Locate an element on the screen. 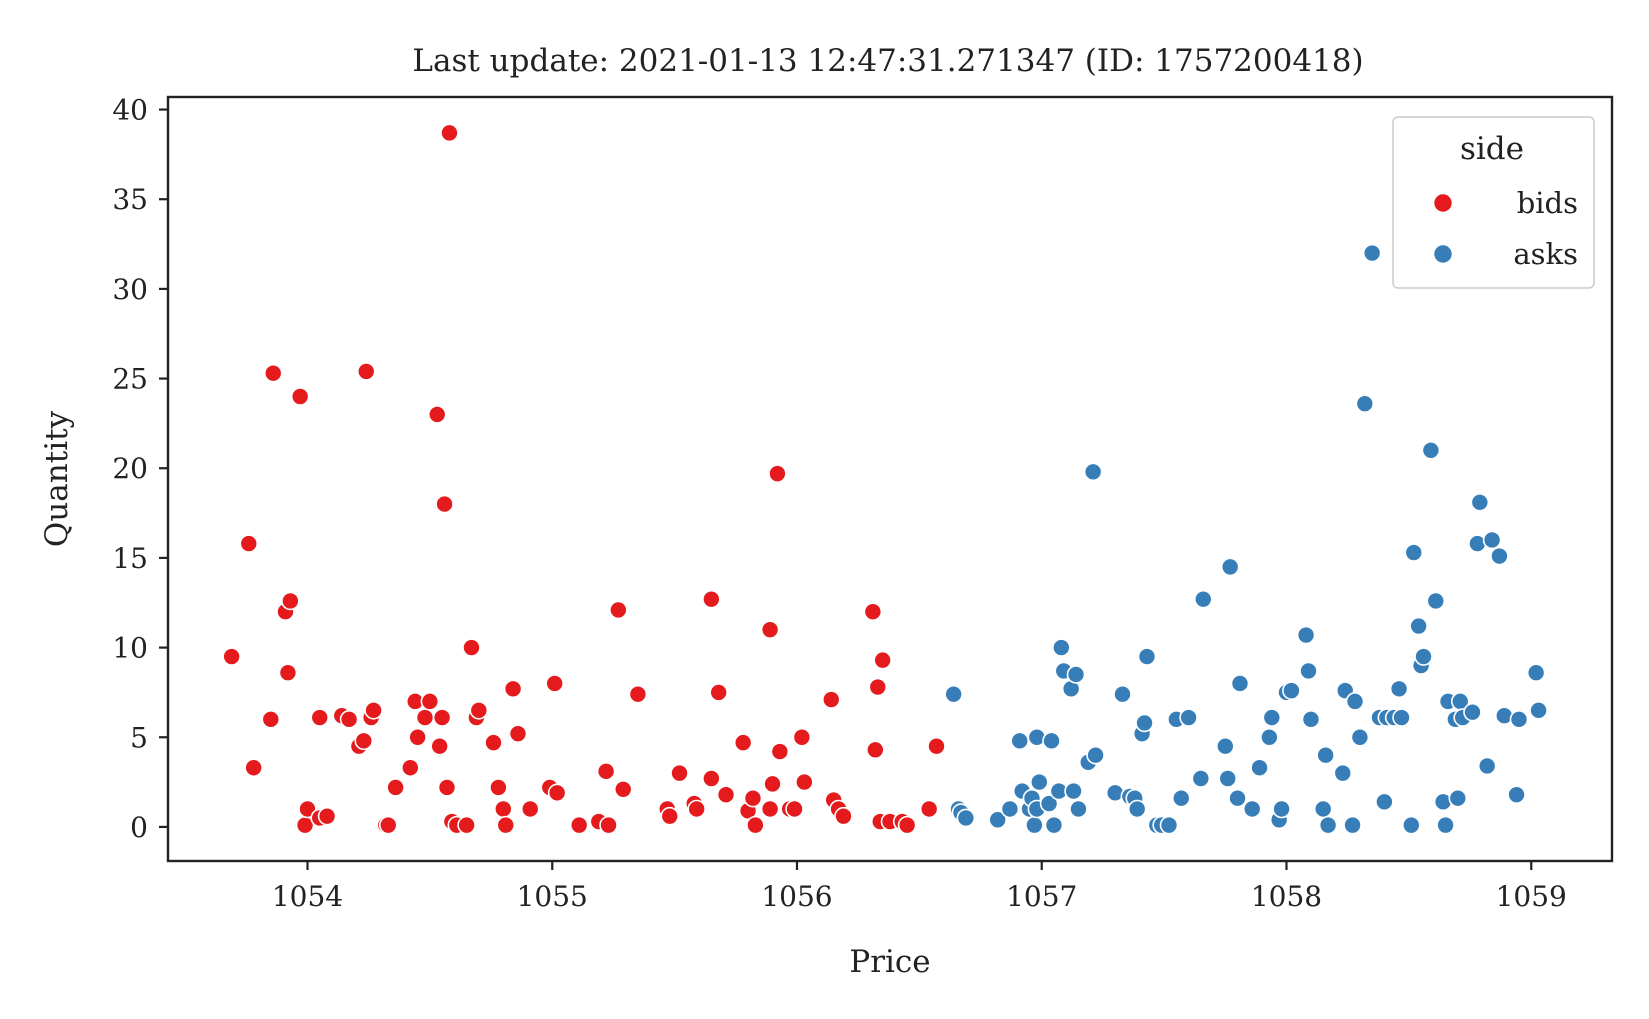  y-tick-label: 20 is located at coordinates (130, 468).